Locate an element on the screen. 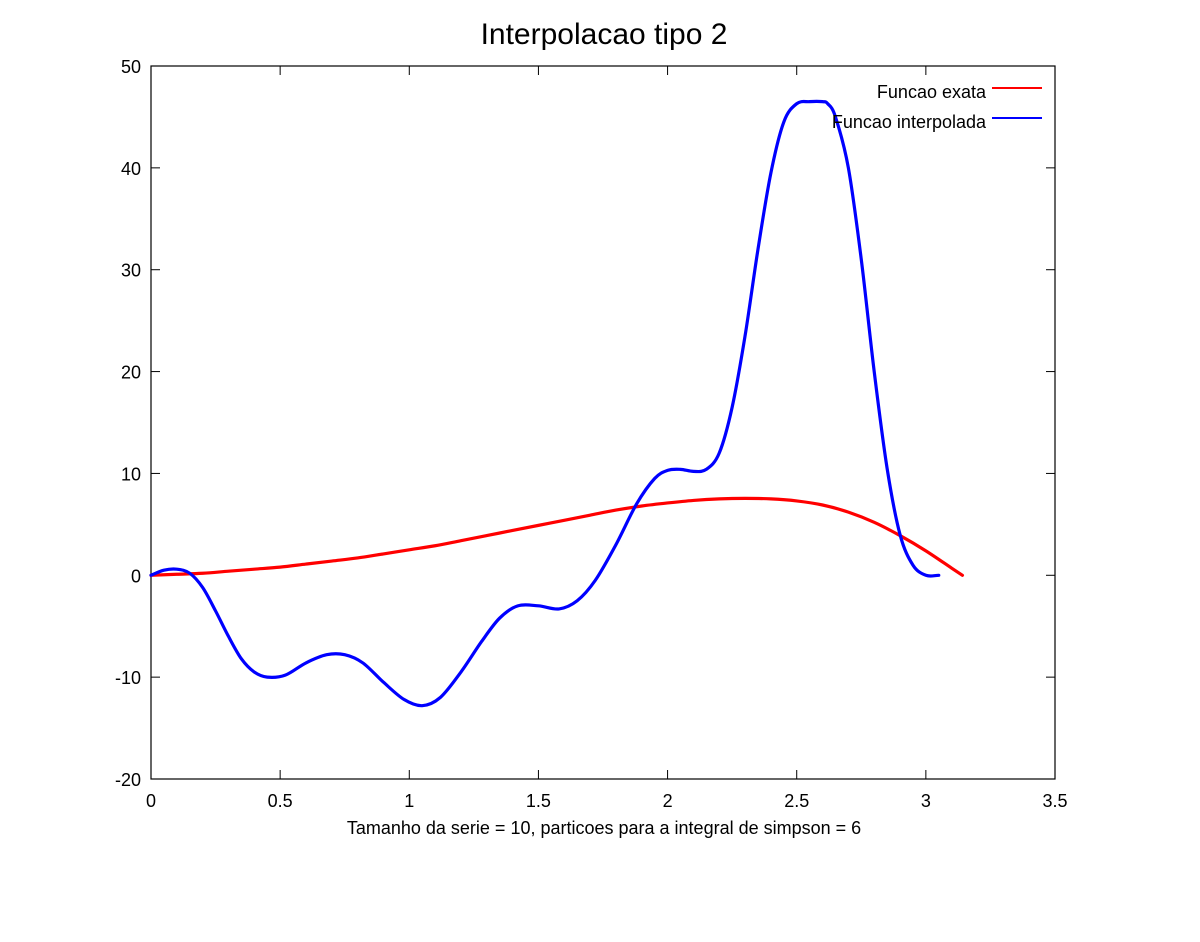 The width and height of the screenshot is (1200, 942). y-tick-label: 20 is located at coordinates (131, 373).